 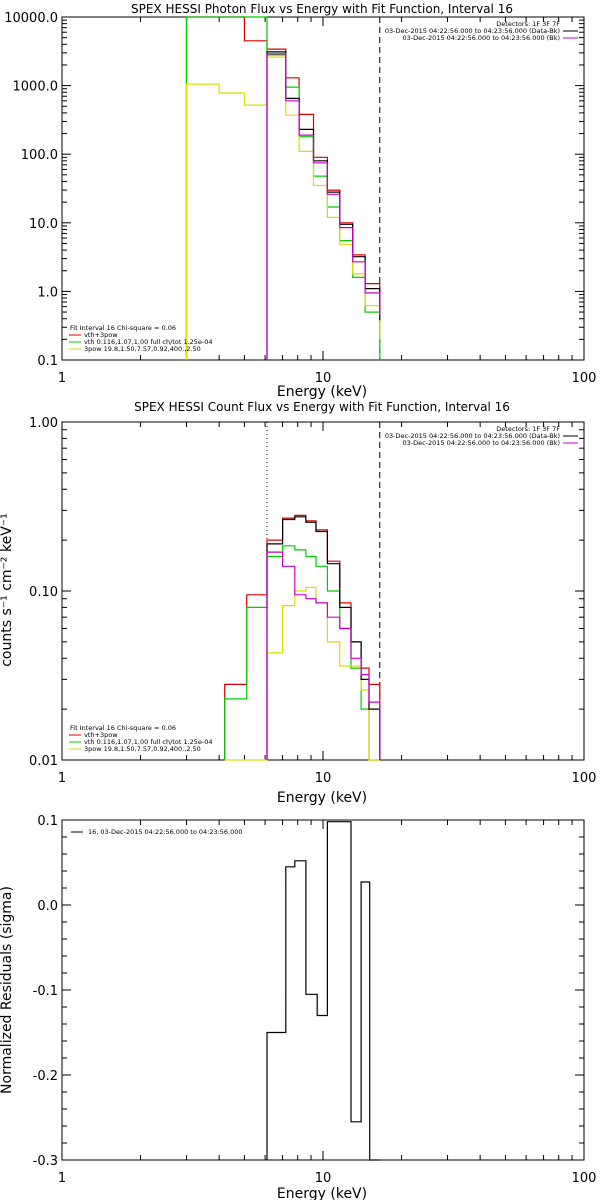 I want to click on series-line-residual, so click(x=323, y=991).